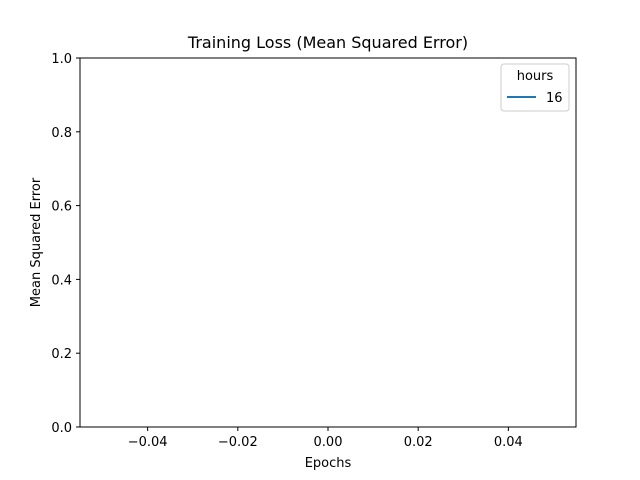  Describe the element at coordinates (61, 354) in the screenshot. I see `y-tick-label: 0.2` at that location.